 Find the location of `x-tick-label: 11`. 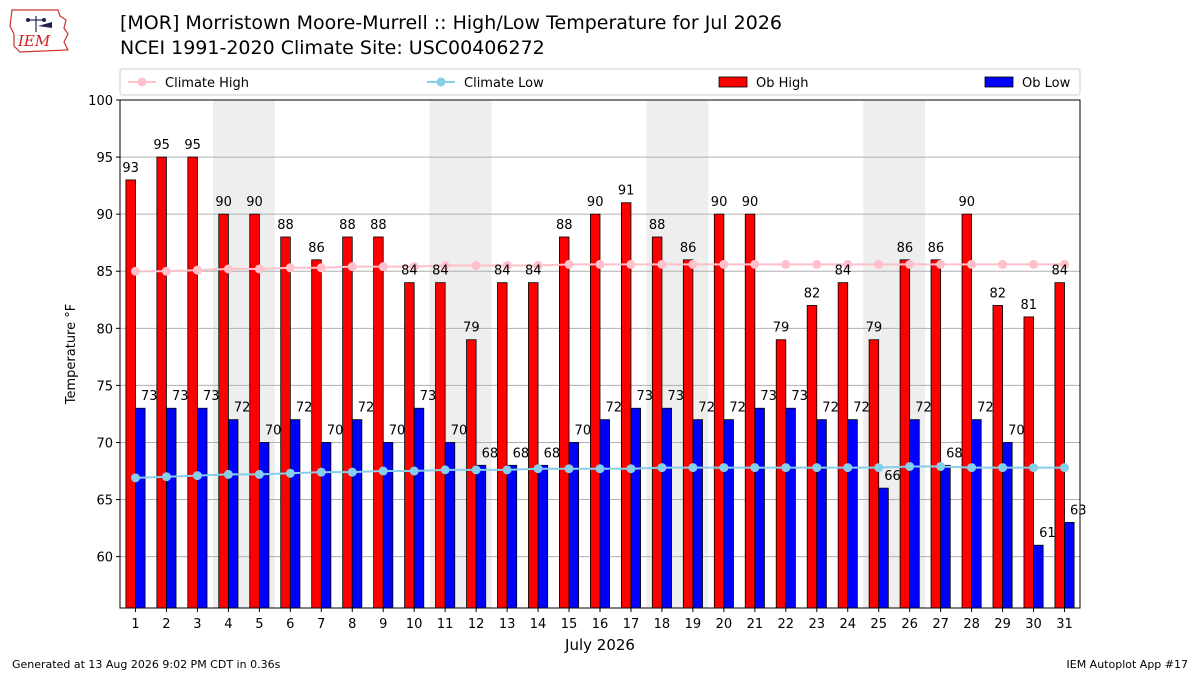

x-tick-label: 11 is located at coordinates (445, 624).